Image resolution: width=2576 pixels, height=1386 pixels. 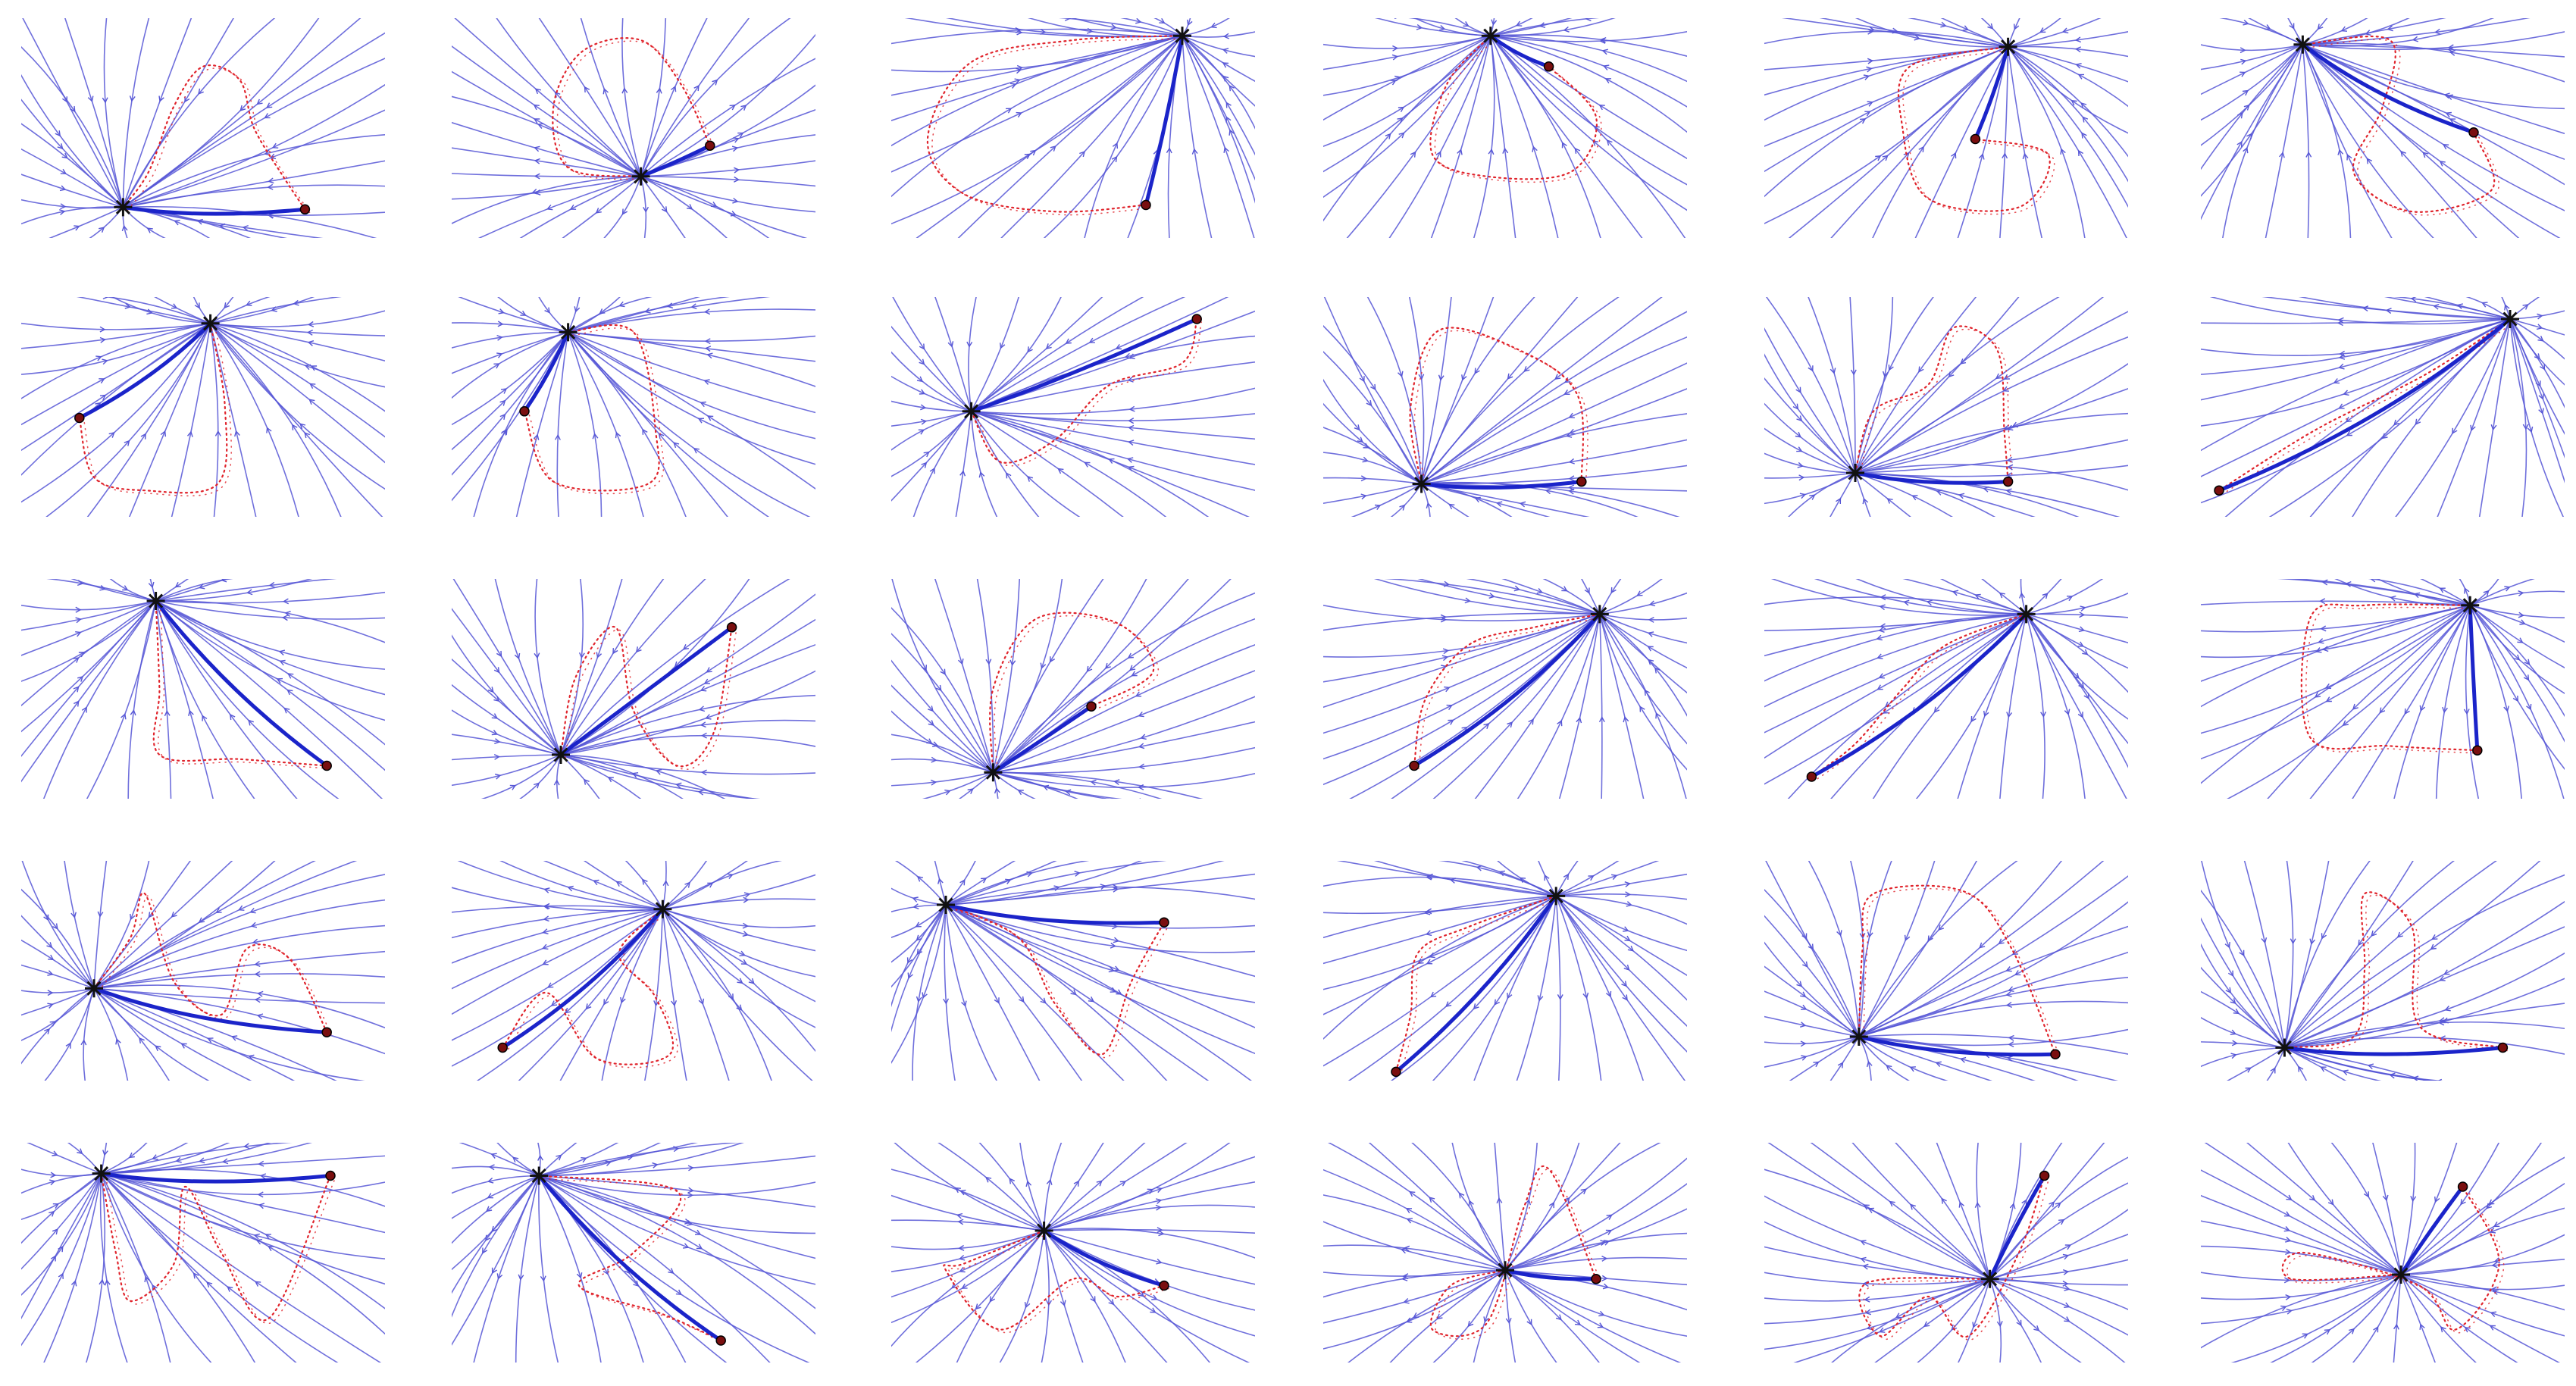 I want to click on streamline-panel-r5c3, so click(x=1073, y=1253).